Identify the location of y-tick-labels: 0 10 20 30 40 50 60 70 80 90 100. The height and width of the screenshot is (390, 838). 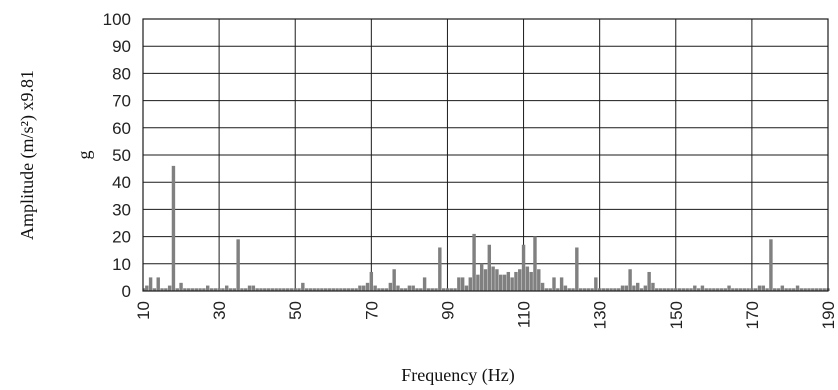
(117, 155).